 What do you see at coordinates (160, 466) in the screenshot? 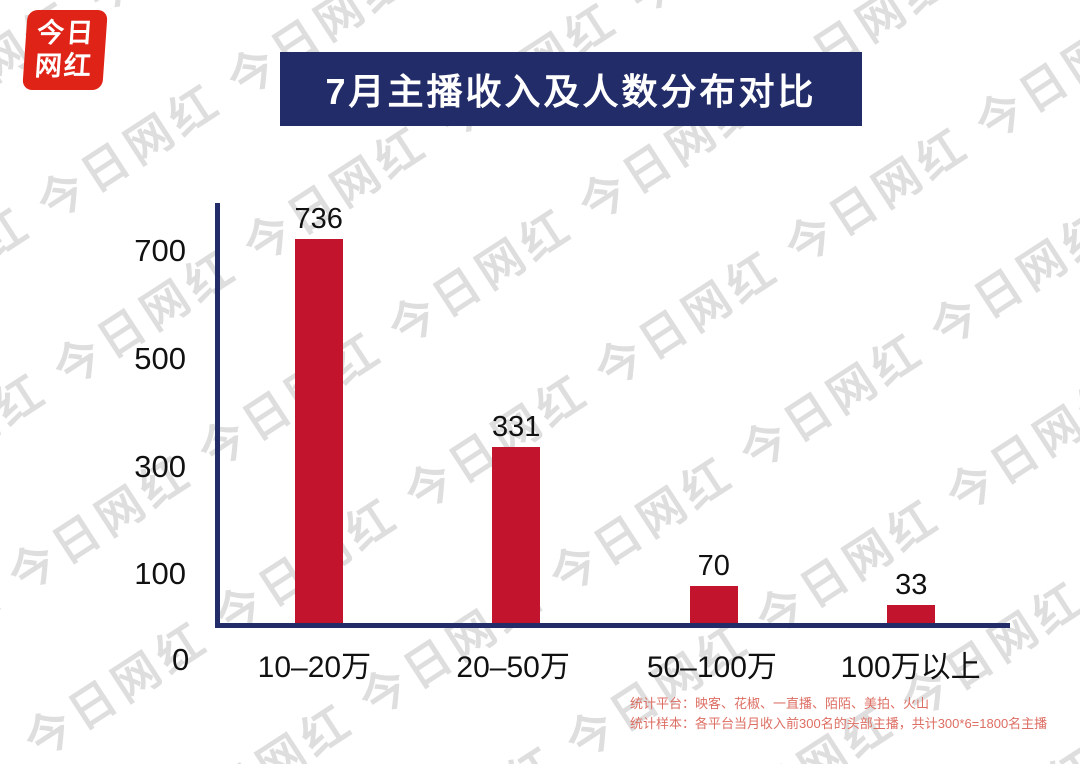
I see `y-tick-label: 300` at bounding box center [160, 466].